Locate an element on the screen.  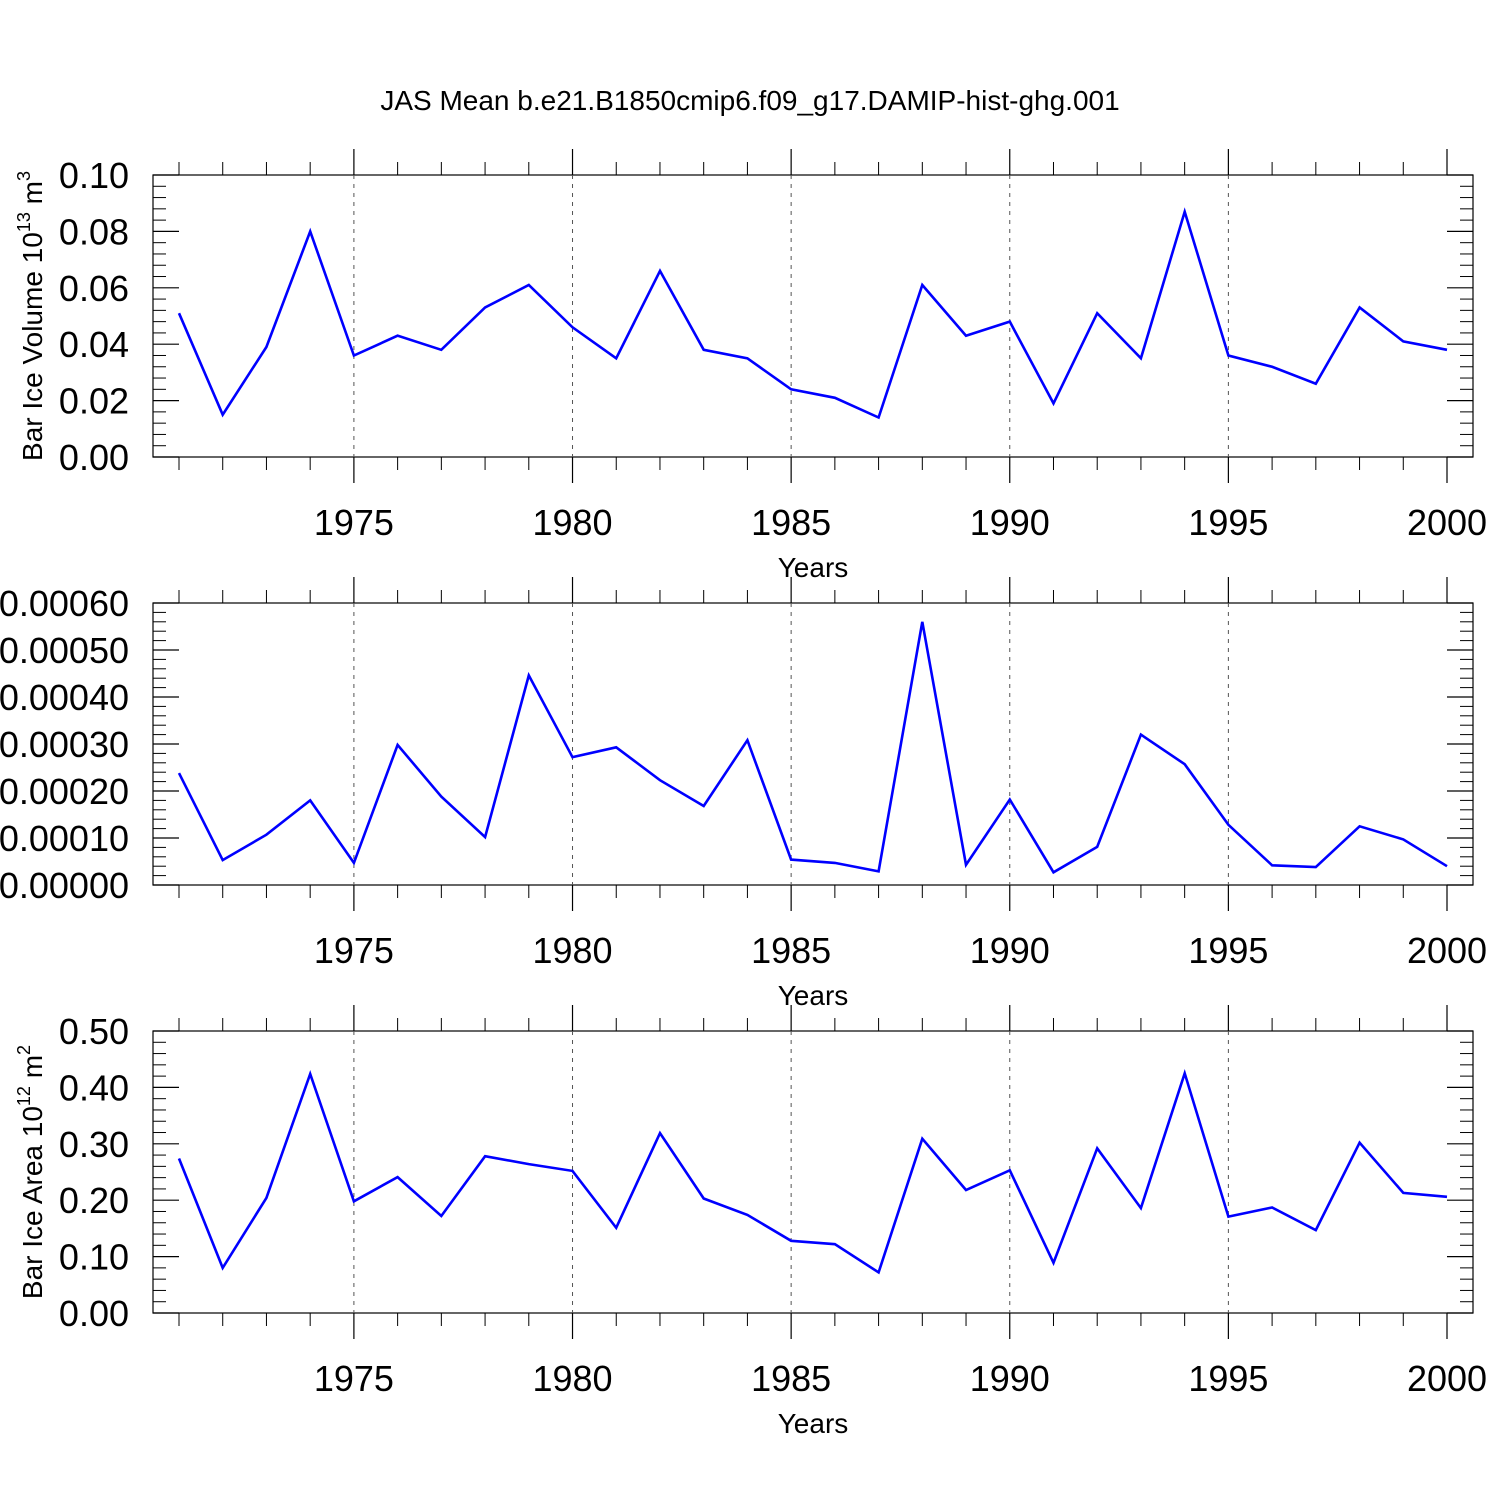
y-tick-label: 0.00010 is located at coordinates (64, 838).